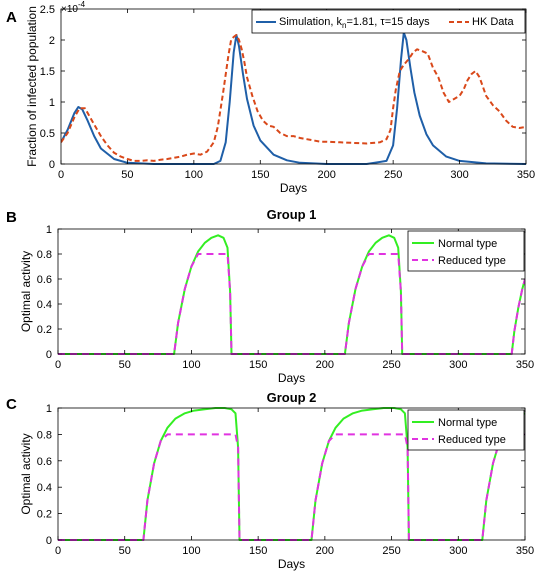  I want to click on panel-title: Group 2, so click(292, 397).